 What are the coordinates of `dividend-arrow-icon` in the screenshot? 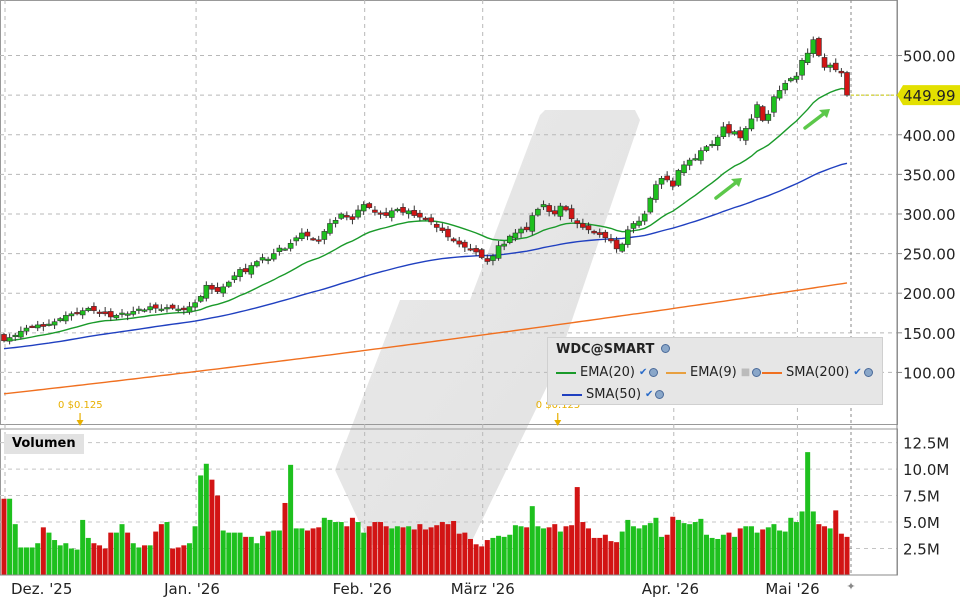 It's located at (80, 423).